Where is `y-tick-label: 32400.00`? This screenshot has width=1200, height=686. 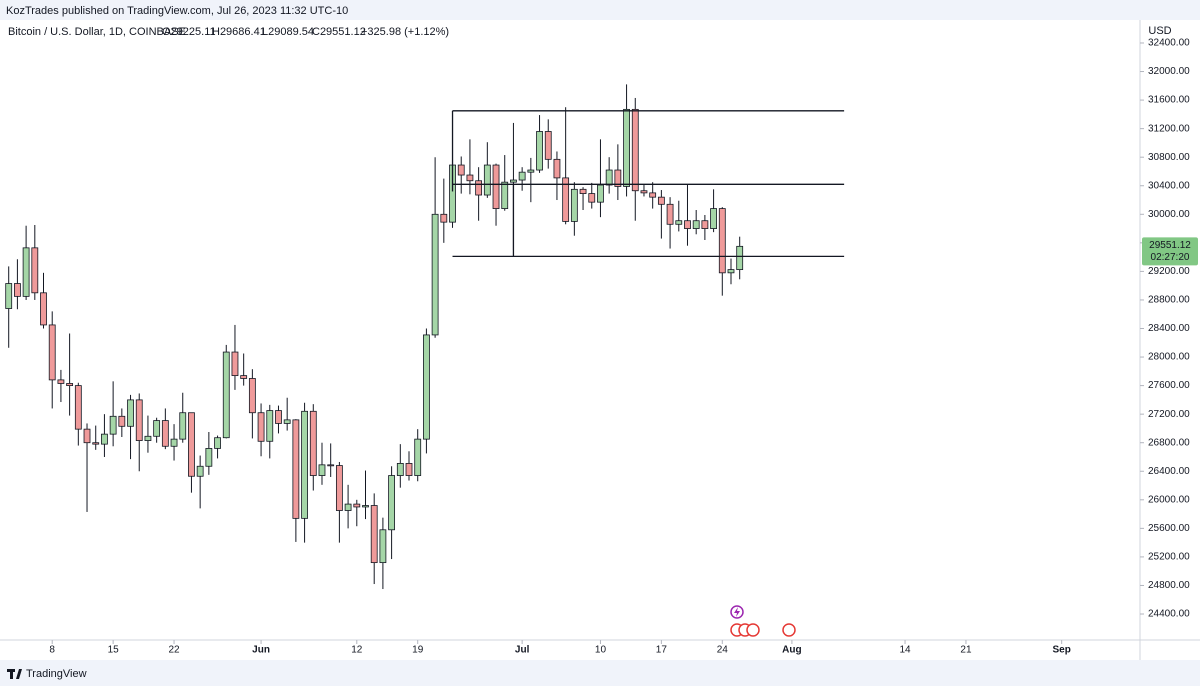 y-tick-label: 32400.00 is located at coordinates (1169, 43).